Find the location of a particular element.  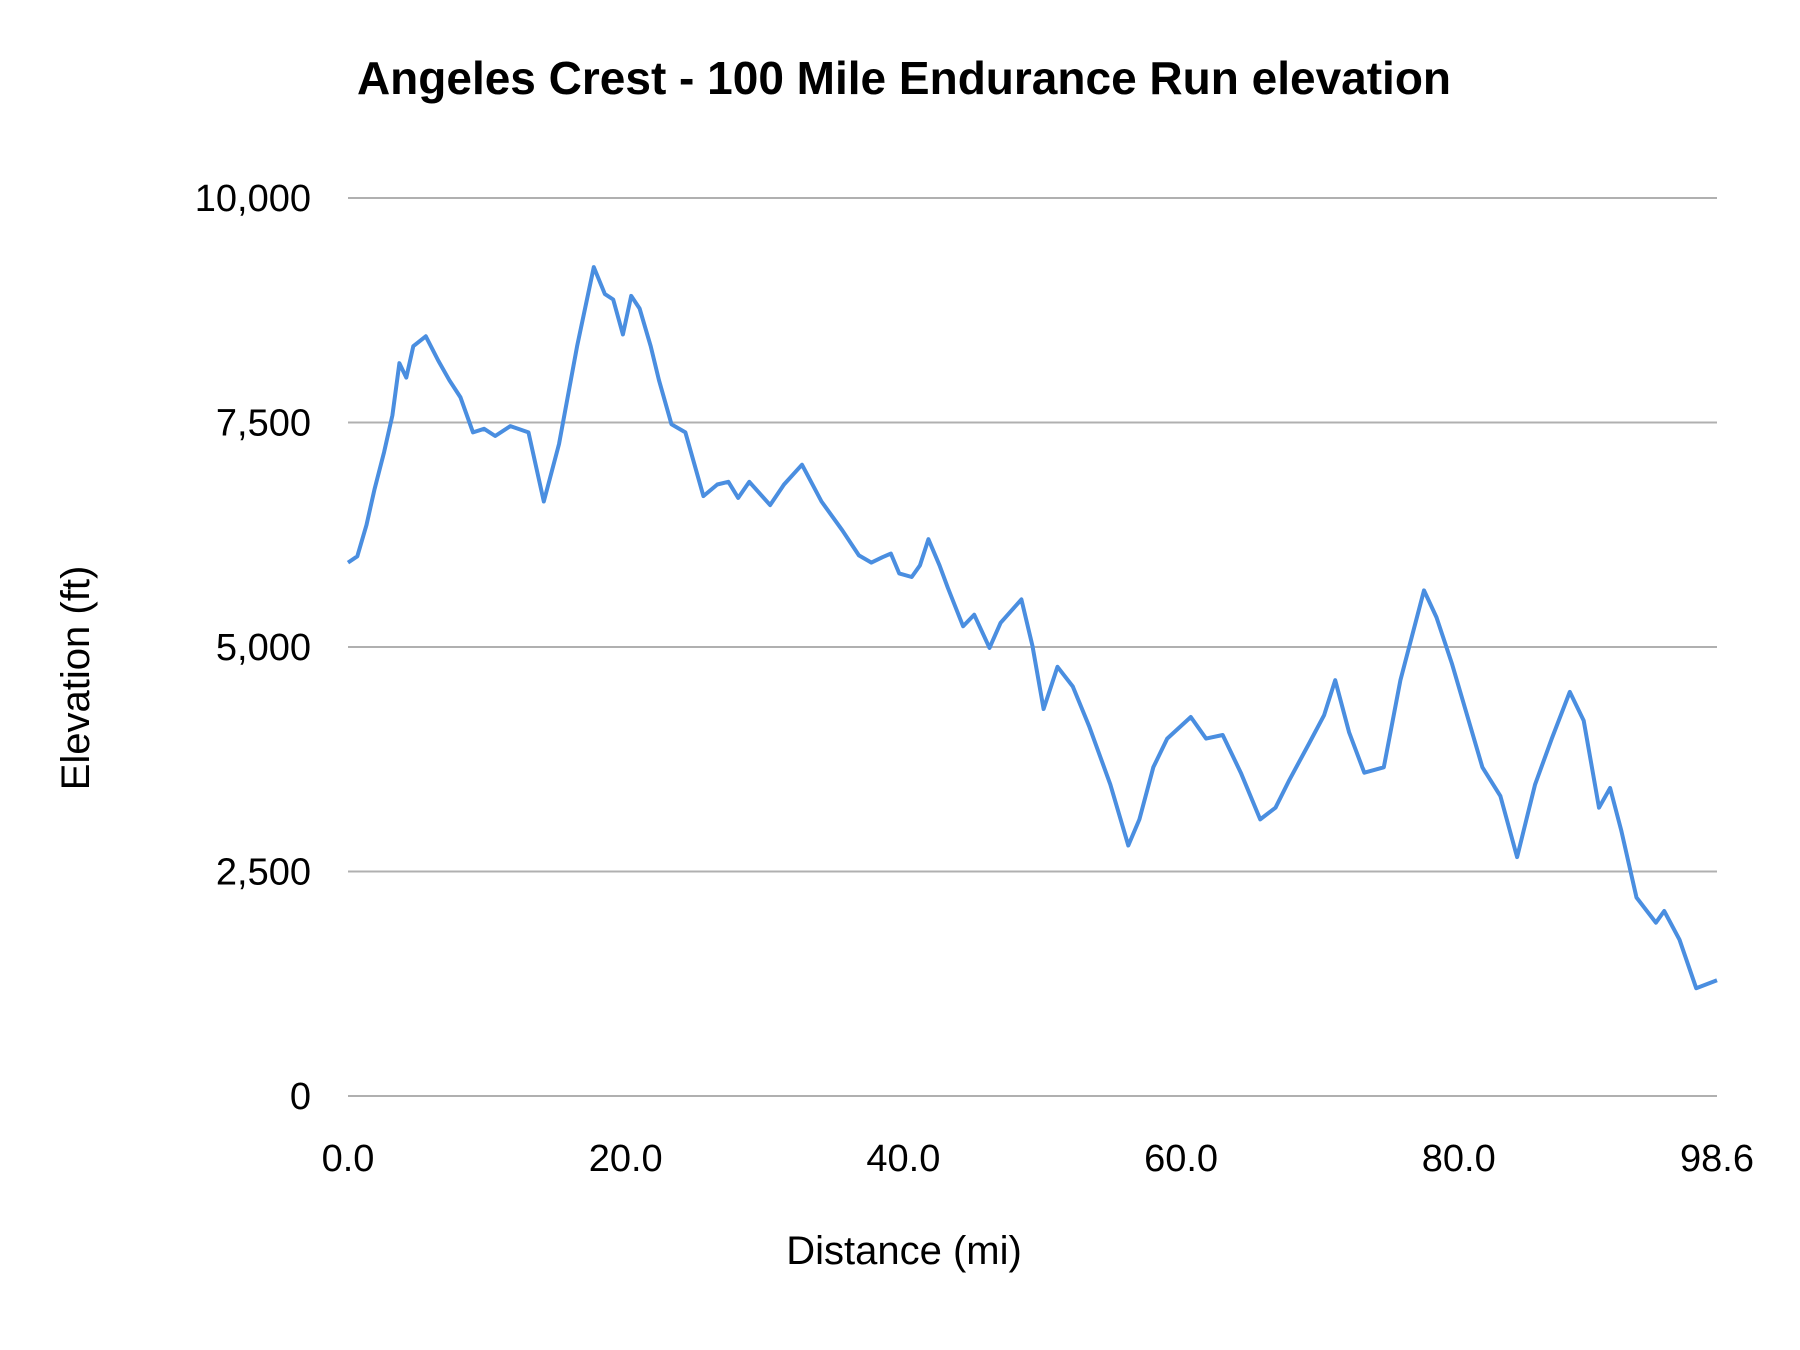

x-tick-label: 0.0 is located at coordinates (348, 1159).